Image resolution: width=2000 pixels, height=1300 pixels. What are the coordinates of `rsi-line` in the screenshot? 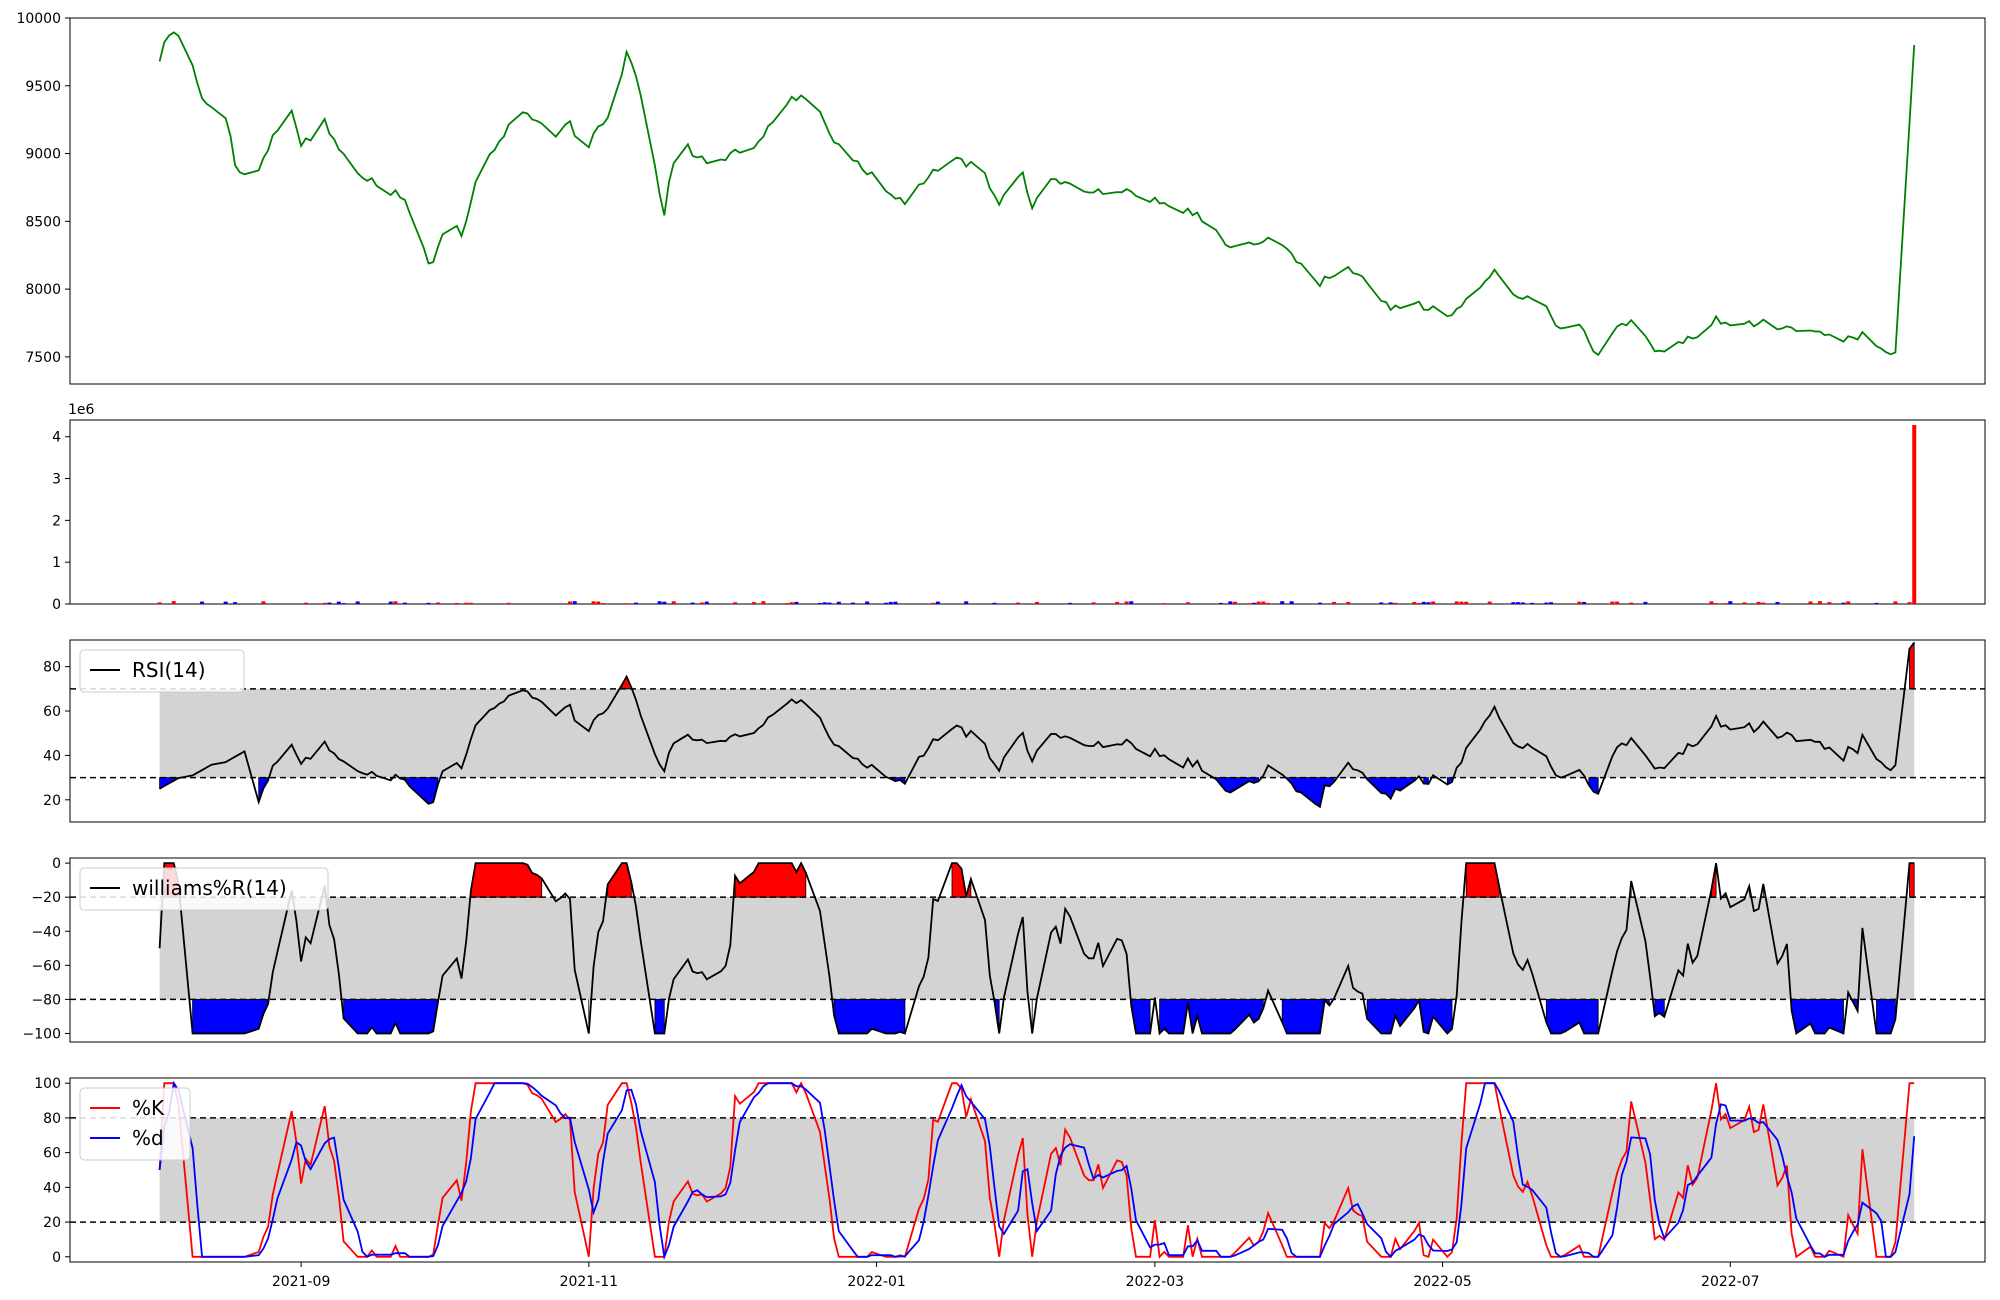 It's located at (1037, 725).